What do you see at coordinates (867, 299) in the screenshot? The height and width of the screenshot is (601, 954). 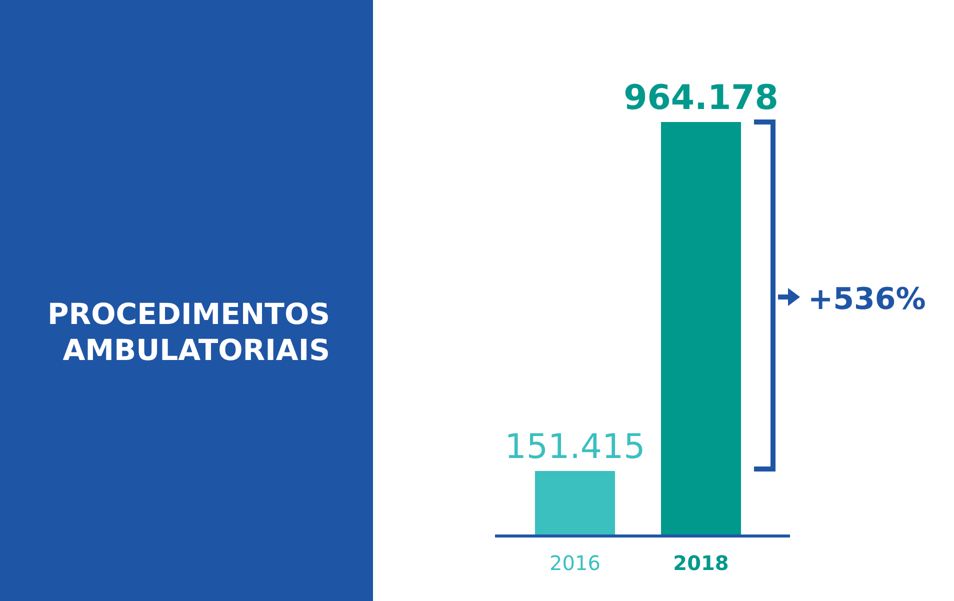 I see `text: +536%` at bounding box center [867, 299].